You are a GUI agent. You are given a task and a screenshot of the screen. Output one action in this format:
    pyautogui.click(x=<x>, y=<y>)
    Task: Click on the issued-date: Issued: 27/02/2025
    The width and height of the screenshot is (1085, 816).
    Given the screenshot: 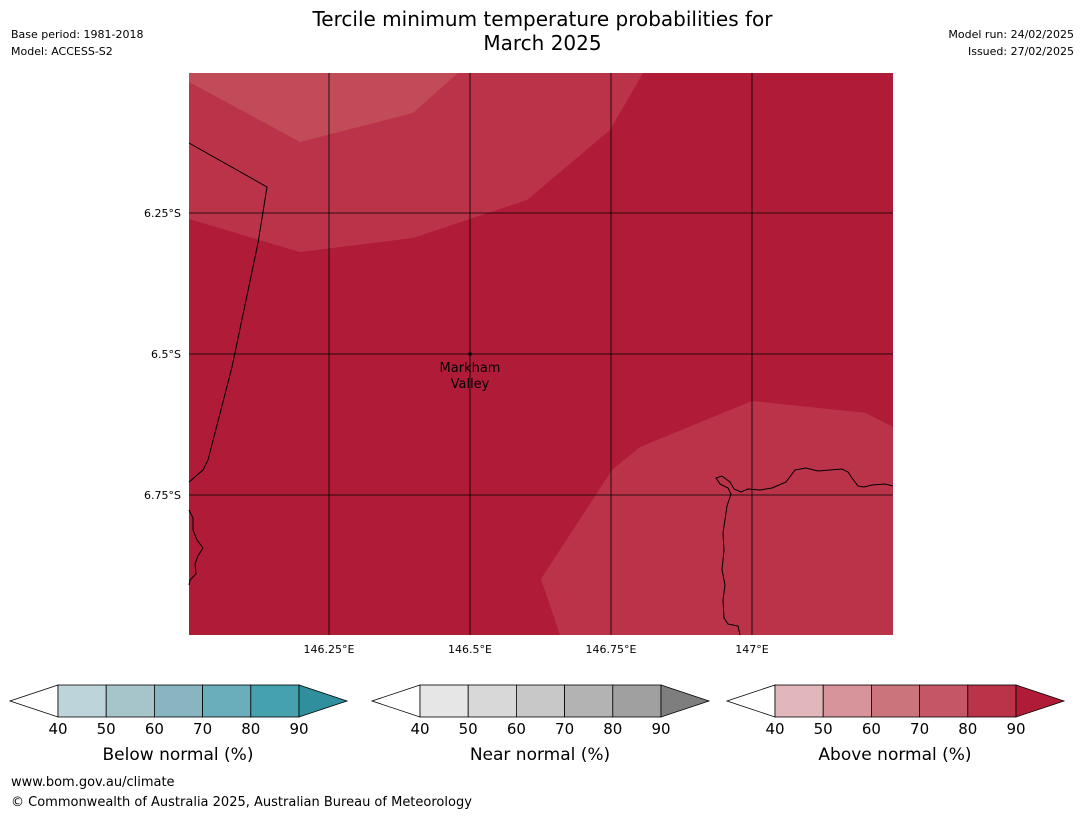 What is the action you would take?
    pyautogui.click(x=1020, y=51)
    